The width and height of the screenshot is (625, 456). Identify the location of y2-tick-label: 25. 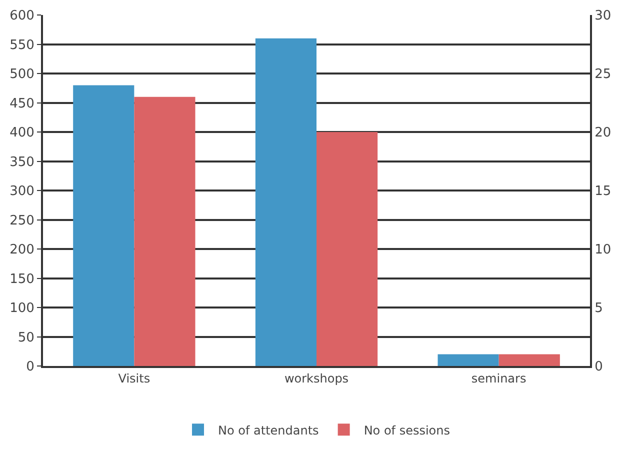
(603, 74).